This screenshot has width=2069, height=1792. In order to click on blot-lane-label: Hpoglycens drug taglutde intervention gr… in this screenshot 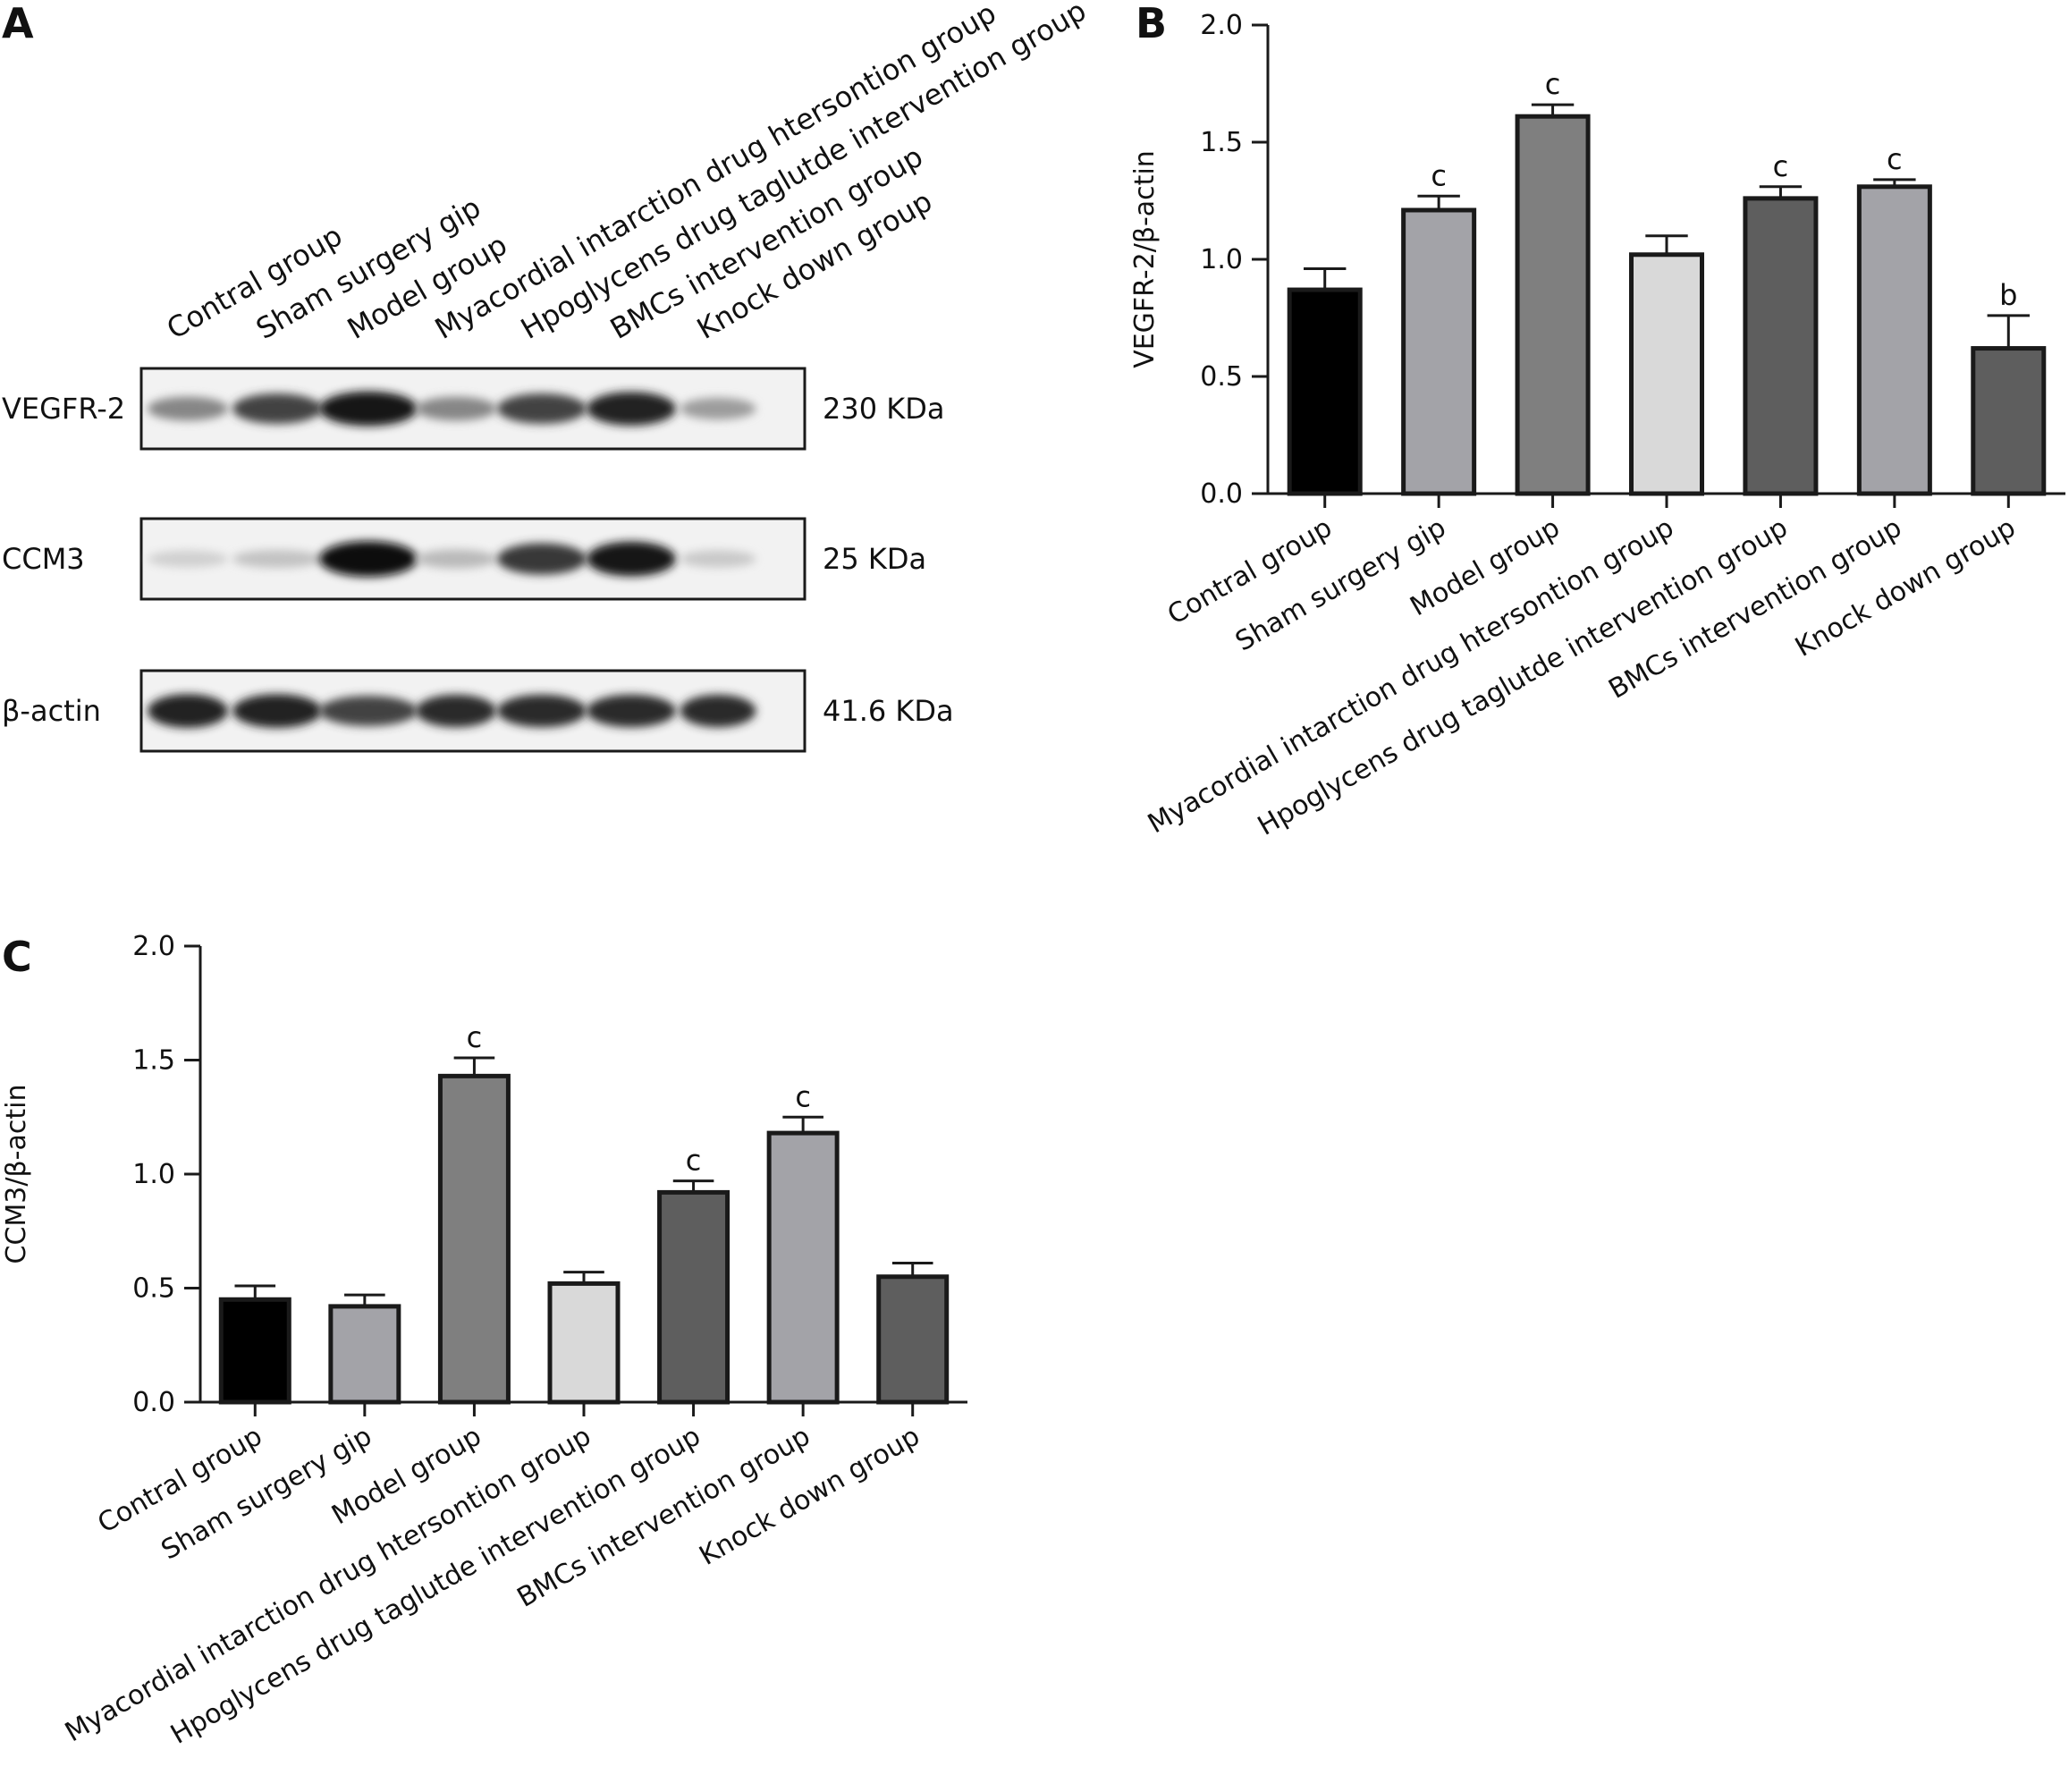, I will do `click(803, 173)`.